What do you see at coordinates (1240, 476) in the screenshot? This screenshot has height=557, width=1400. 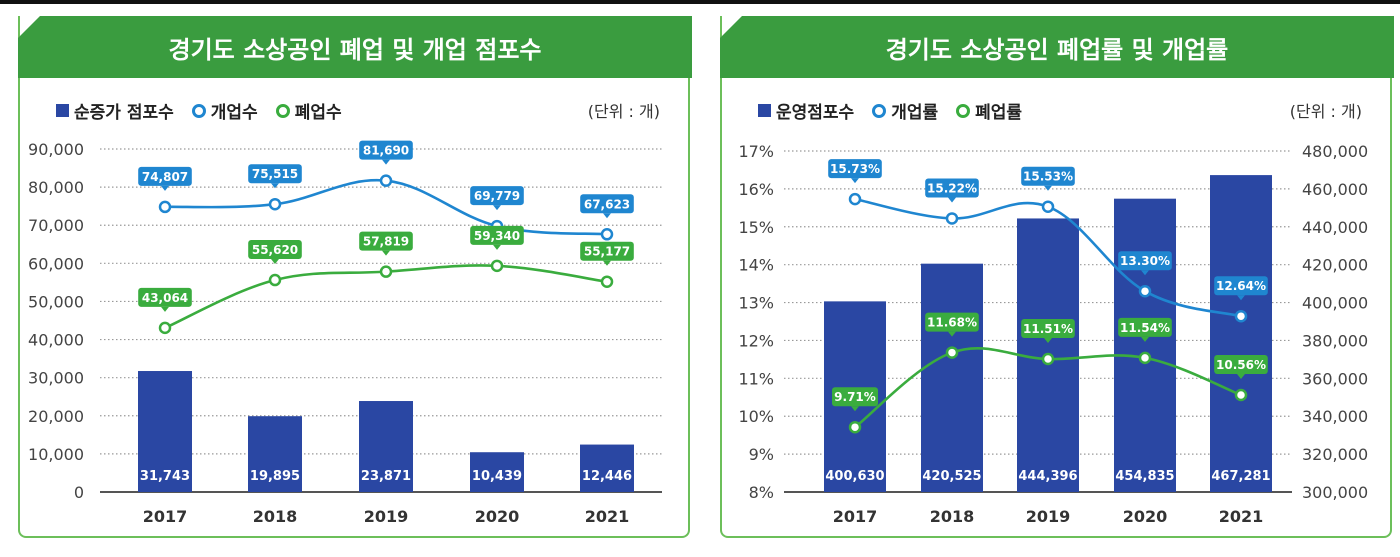 I see `bar-value-label: 467,281` at bounding box center [1240, 476].